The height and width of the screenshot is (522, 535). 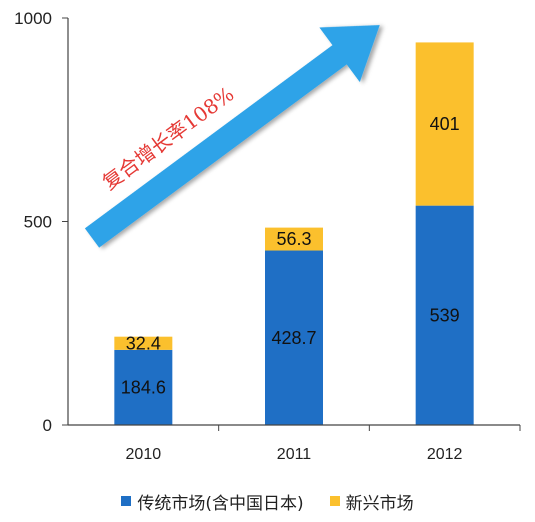 What do you see at coordinates (38, 222) in the screenshot?
I see `y-tick-label: 500` at bounding box center [38, 222].